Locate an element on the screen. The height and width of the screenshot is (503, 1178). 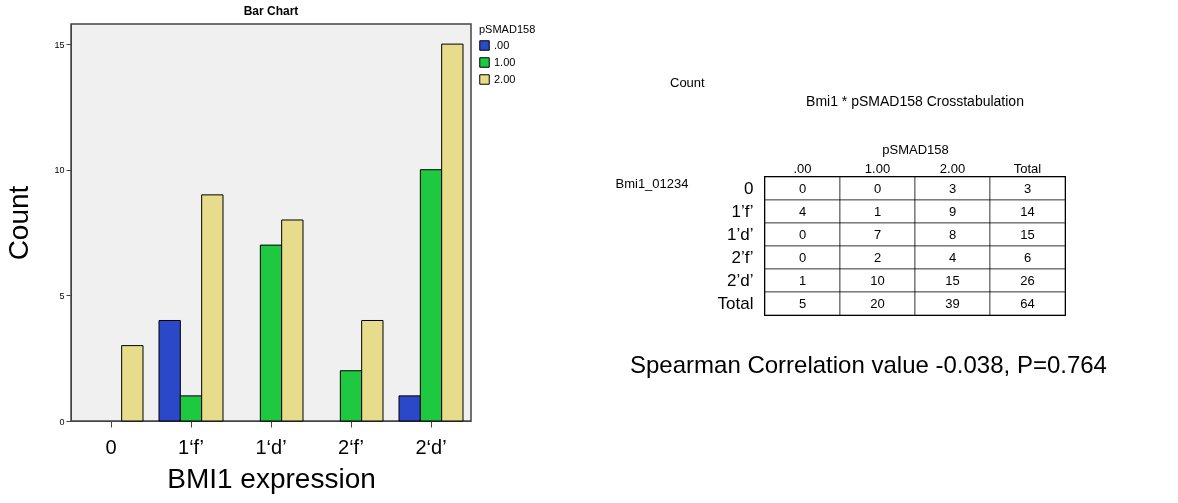
x-tick-label: Total is located at coordinates (1027, 168).